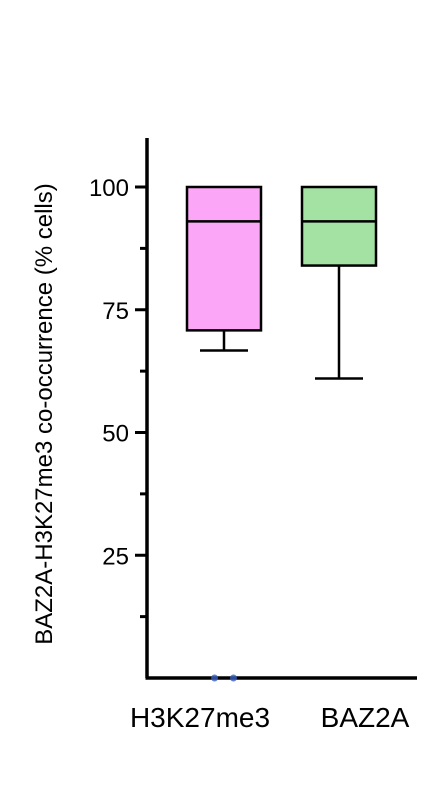 Image resolution: width=425 pixels, height=785 pixels. Describe the element at coordinates (44, 414) in the screenshot. I see `y-axis-title: BAZ2A-H3K27me3 co-occurrence (% cells)` at that location.